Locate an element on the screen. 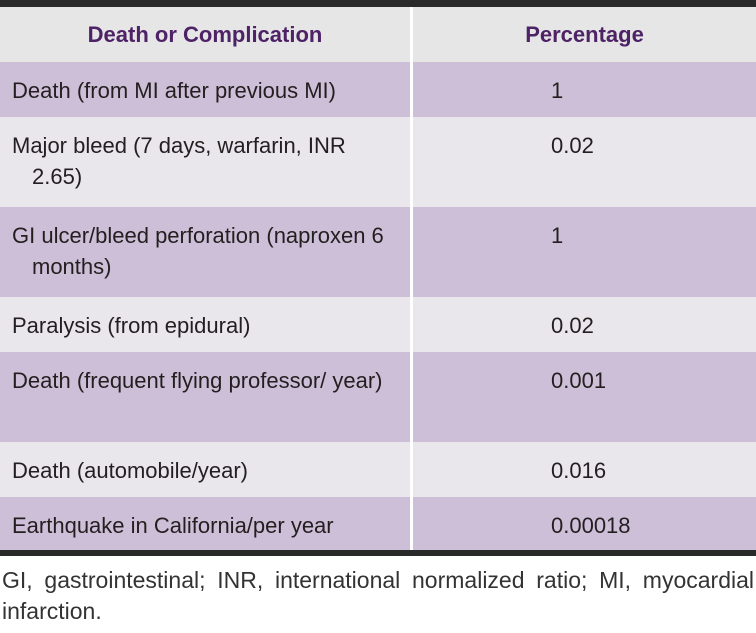 The image size is (756, 633). table-row: Paralysis (from epidural) 0.02 is located at coordinates (378, 324).